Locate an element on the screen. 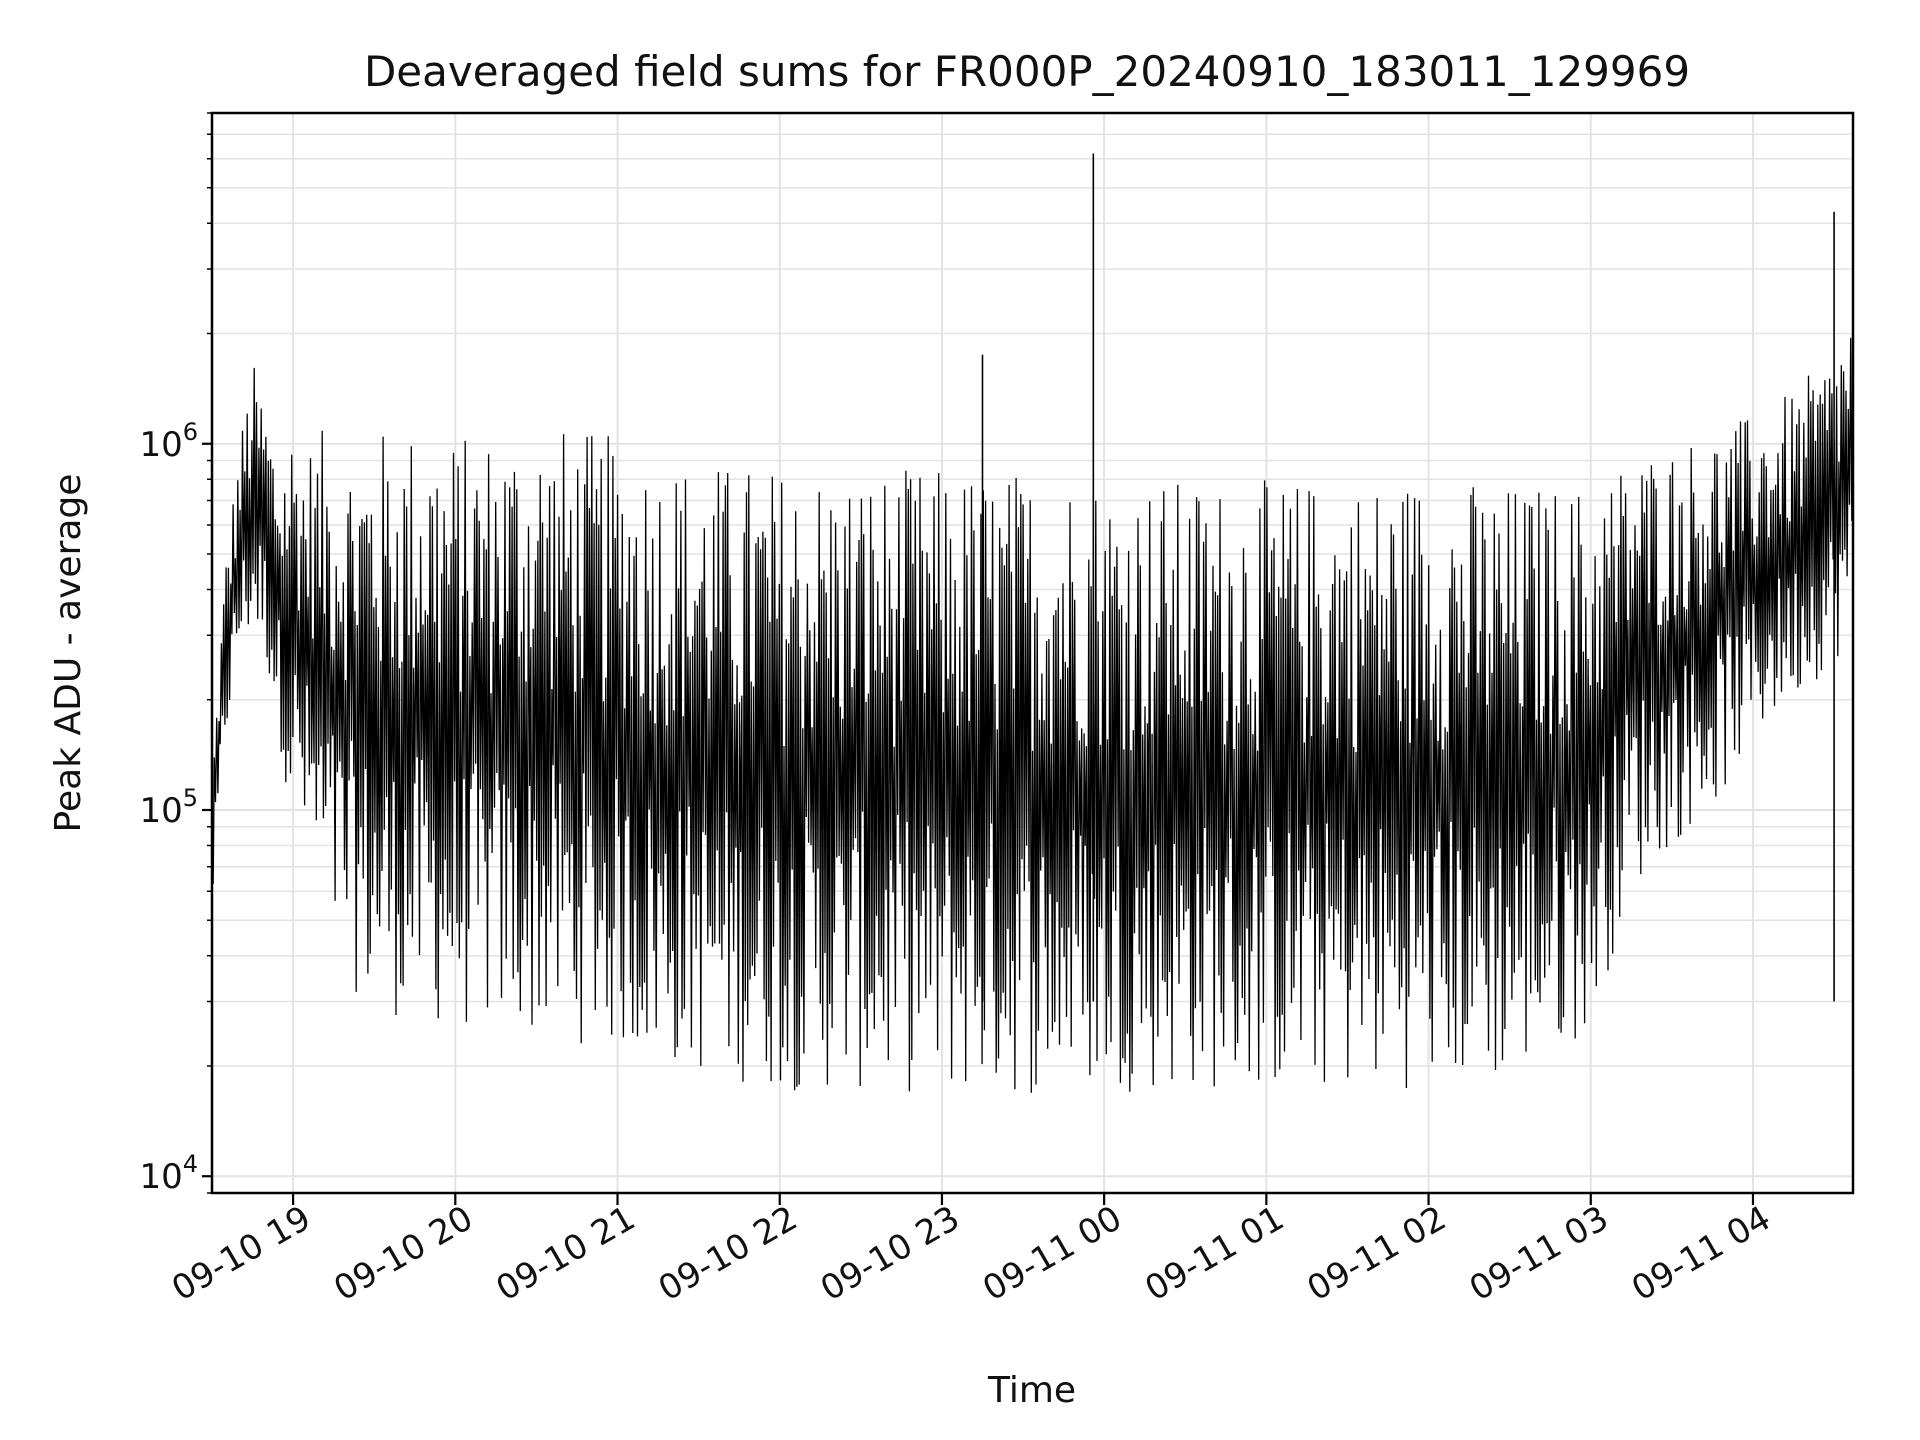 The image size is (1920, 1440). y-tick-label: 10⁵ is located at coordinates (168, 807).